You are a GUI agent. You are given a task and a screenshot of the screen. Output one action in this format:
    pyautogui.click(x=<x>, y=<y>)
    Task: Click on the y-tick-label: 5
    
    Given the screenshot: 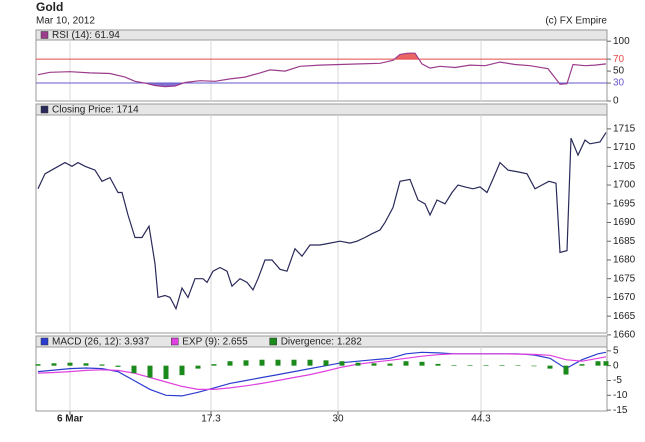 What is the action you would take?
    pyautogui.click(x=616, y=350)
    